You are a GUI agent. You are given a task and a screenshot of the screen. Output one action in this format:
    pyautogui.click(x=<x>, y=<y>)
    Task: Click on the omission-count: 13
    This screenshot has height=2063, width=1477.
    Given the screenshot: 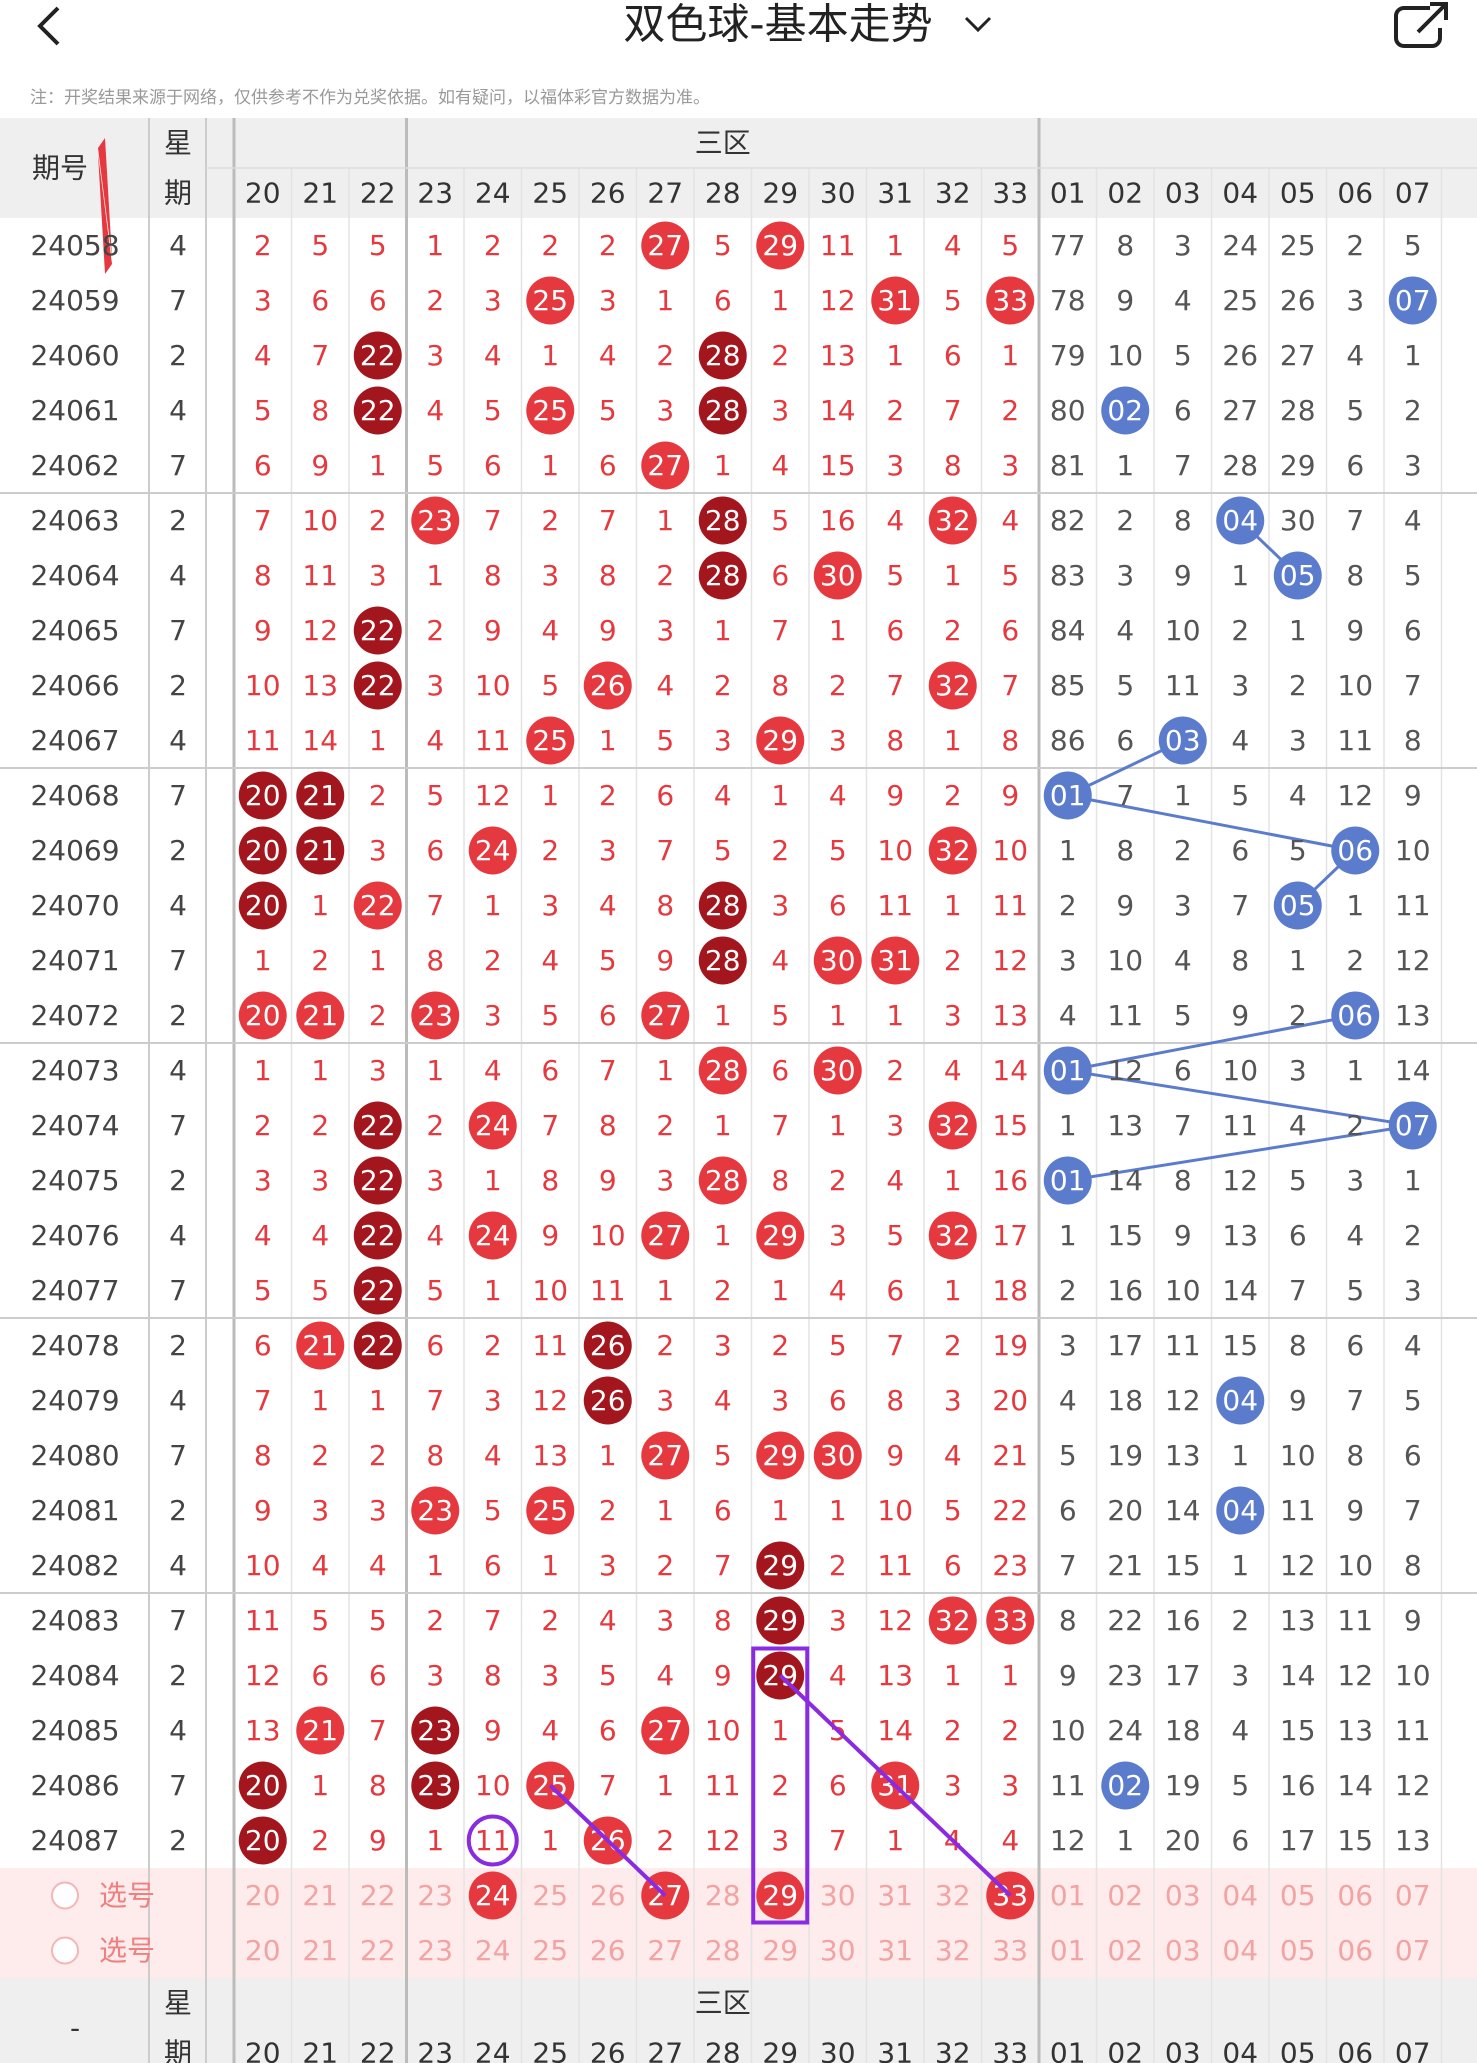 What is the action you would take?
    pyautogui.click(x=550, y=1455)
    